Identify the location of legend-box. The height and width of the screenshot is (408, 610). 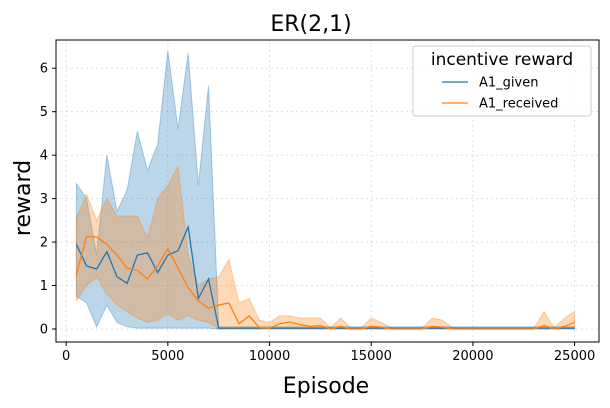
(502, 81).